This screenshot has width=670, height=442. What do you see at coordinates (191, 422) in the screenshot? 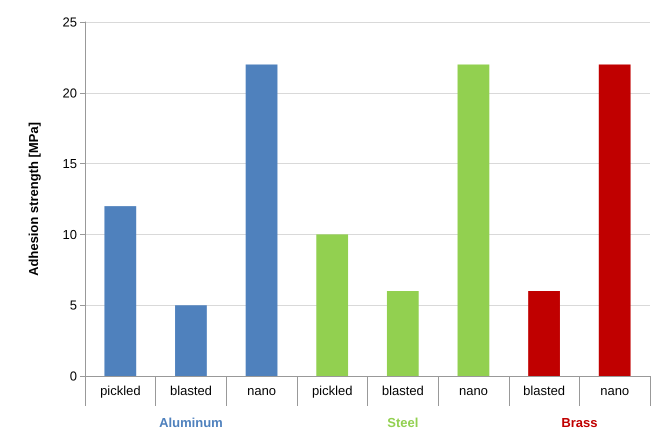
I see `text: Aluminum` at bounding box center [191, 422].